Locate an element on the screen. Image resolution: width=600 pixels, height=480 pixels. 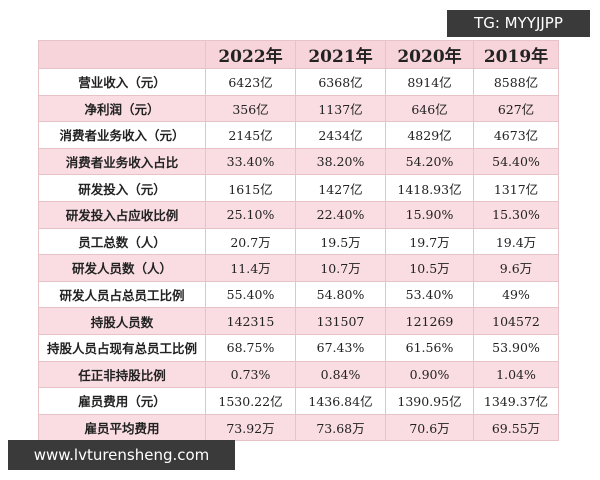
value-cell: 1530.22亿 is located at coordinates (250, 401).